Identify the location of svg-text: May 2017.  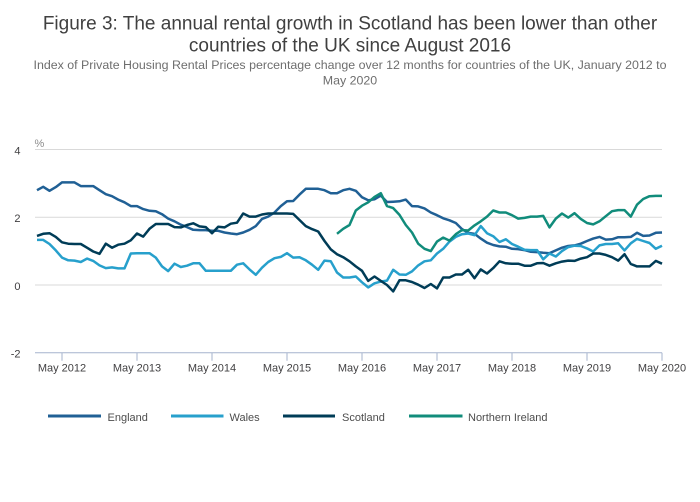
(437, 369).